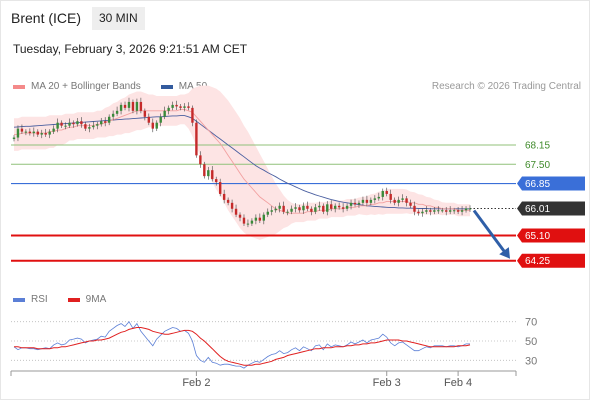 Image resolution: width=590 pixels, height=400 pixels. I want to click on projection-arrow-shaft, so click(490, 232).